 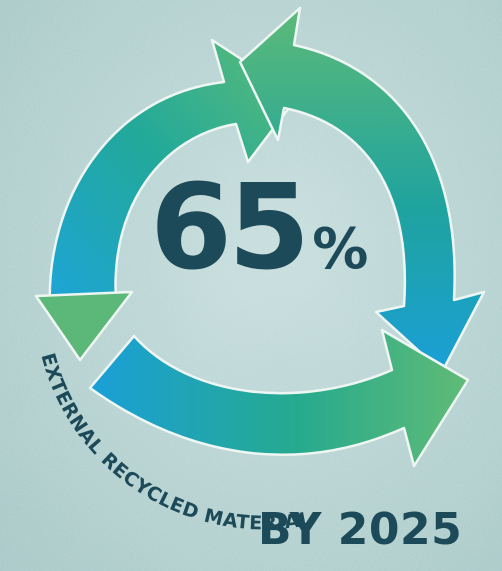 I want to click on arrow-head-left, so click(x=84, y=326).